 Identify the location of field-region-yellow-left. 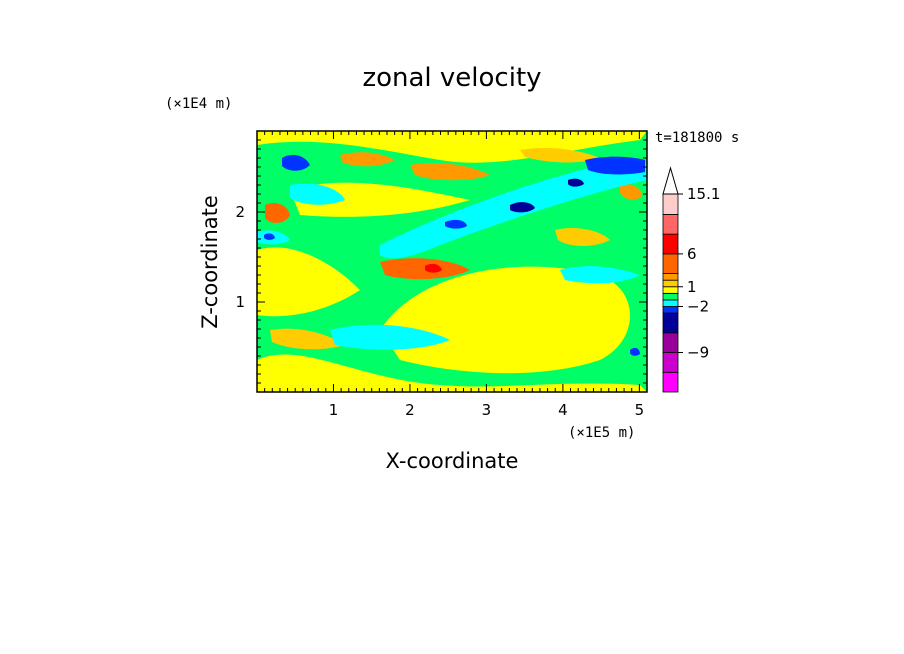
(308, 282).